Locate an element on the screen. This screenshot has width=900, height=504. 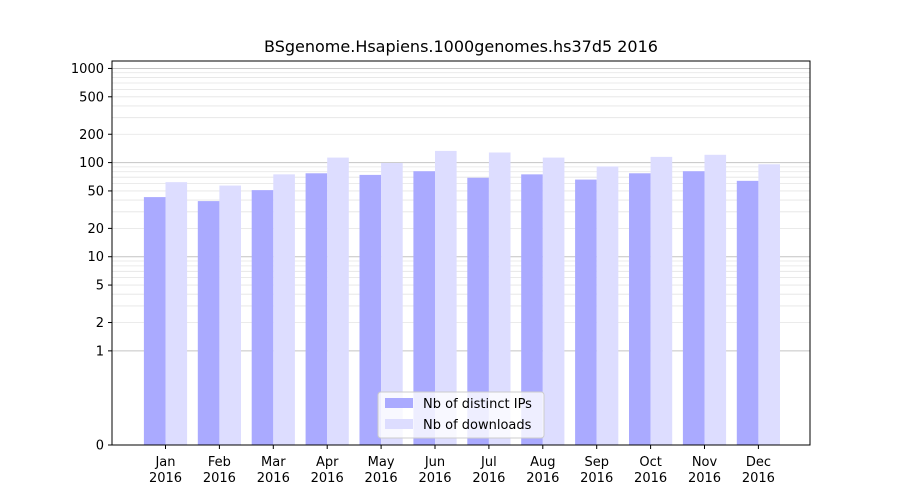
x-tick-label-month: Oct is located at coordinates (650, 462).